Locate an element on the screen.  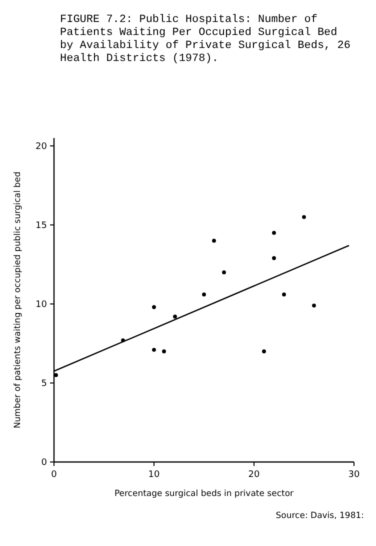
x-axis-title: Percentage surgical beds in private sector is located at coordinates (204, 494).